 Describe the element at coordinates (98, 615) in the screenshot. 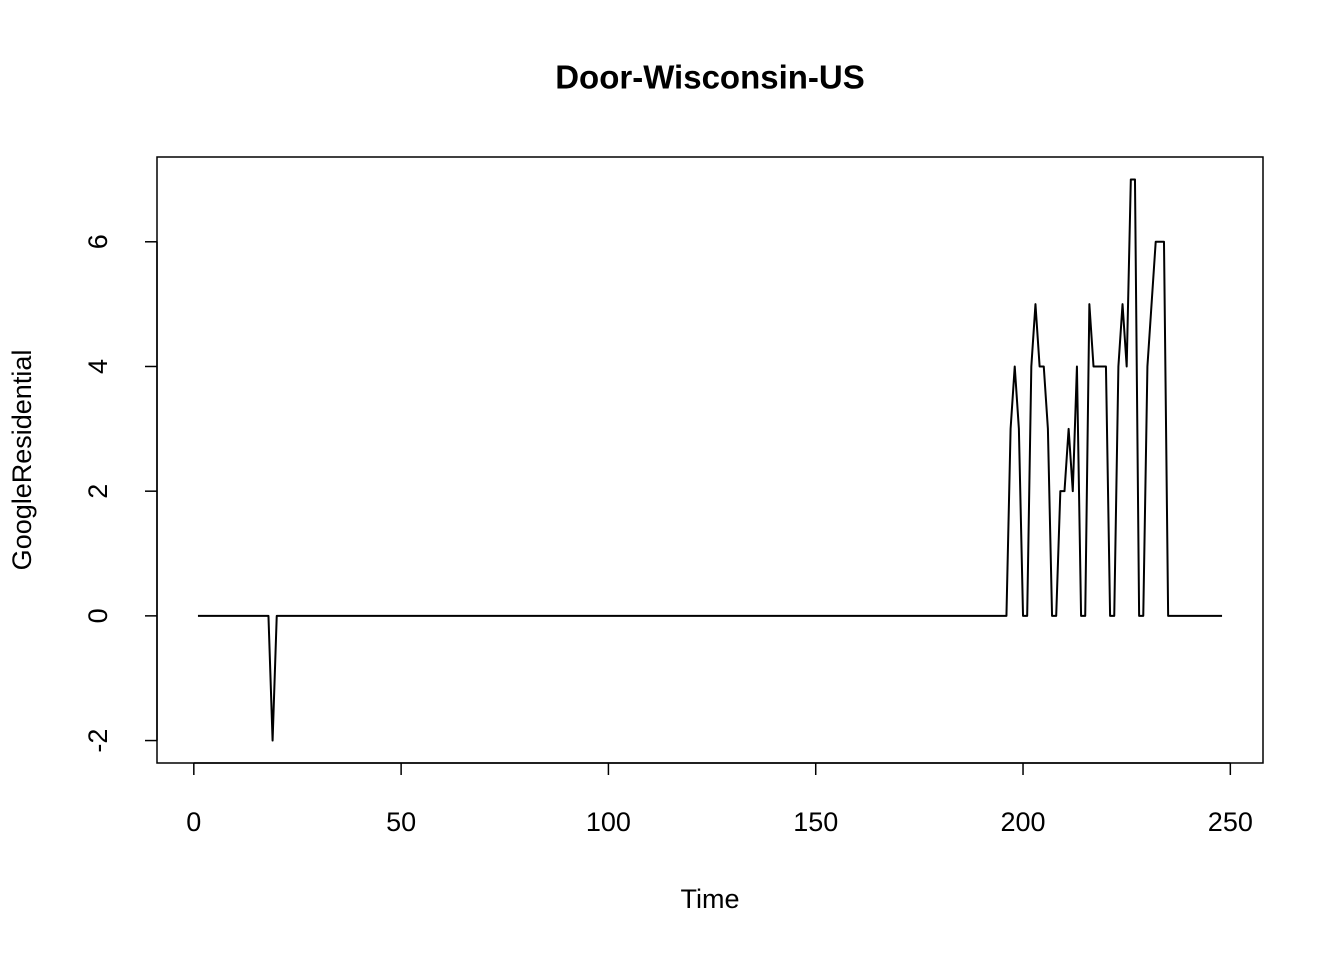

I see `y-tick-label: 0` at that location.